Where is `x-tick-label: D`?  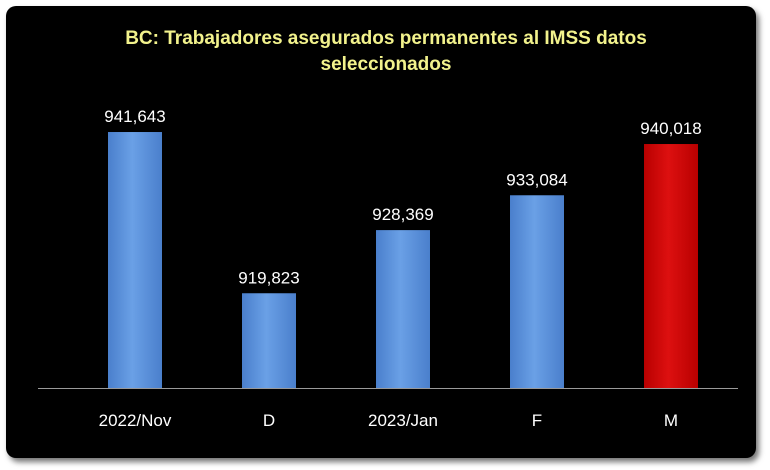
x-tick-label: D is located at coordinates (269, 420).